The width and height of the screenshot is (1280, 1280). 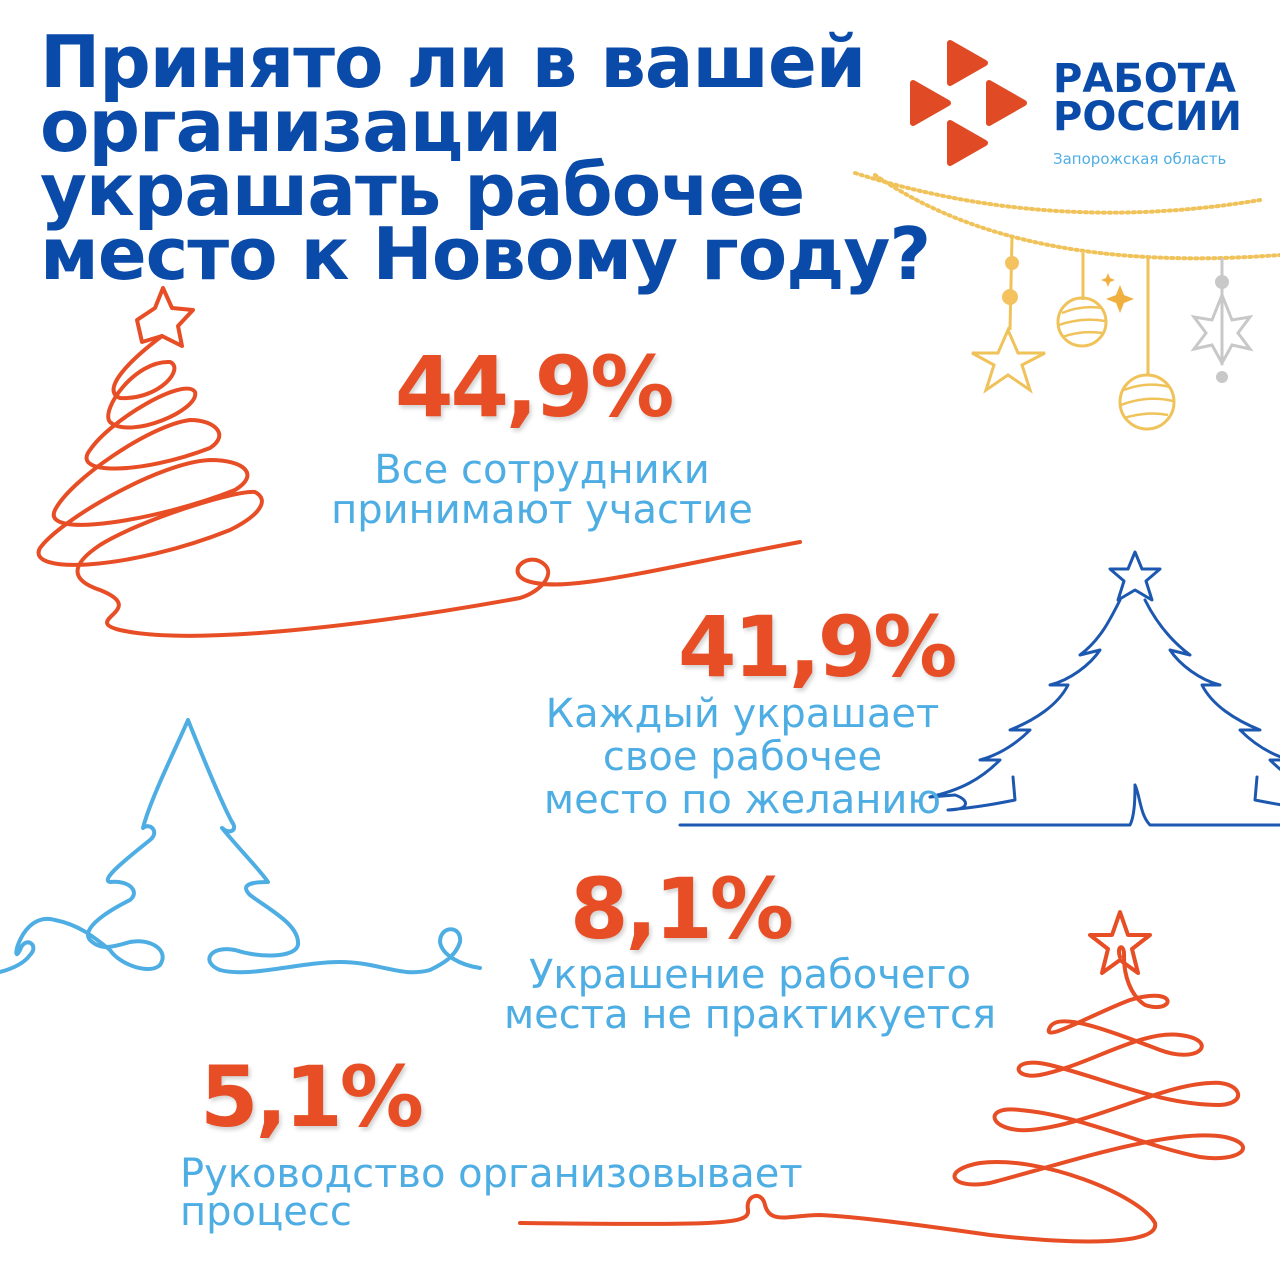 What do you see at coordinates (241, 846) in the screenshot?
I see `squiggle-tree-icon` at bounding box center [241, 846].